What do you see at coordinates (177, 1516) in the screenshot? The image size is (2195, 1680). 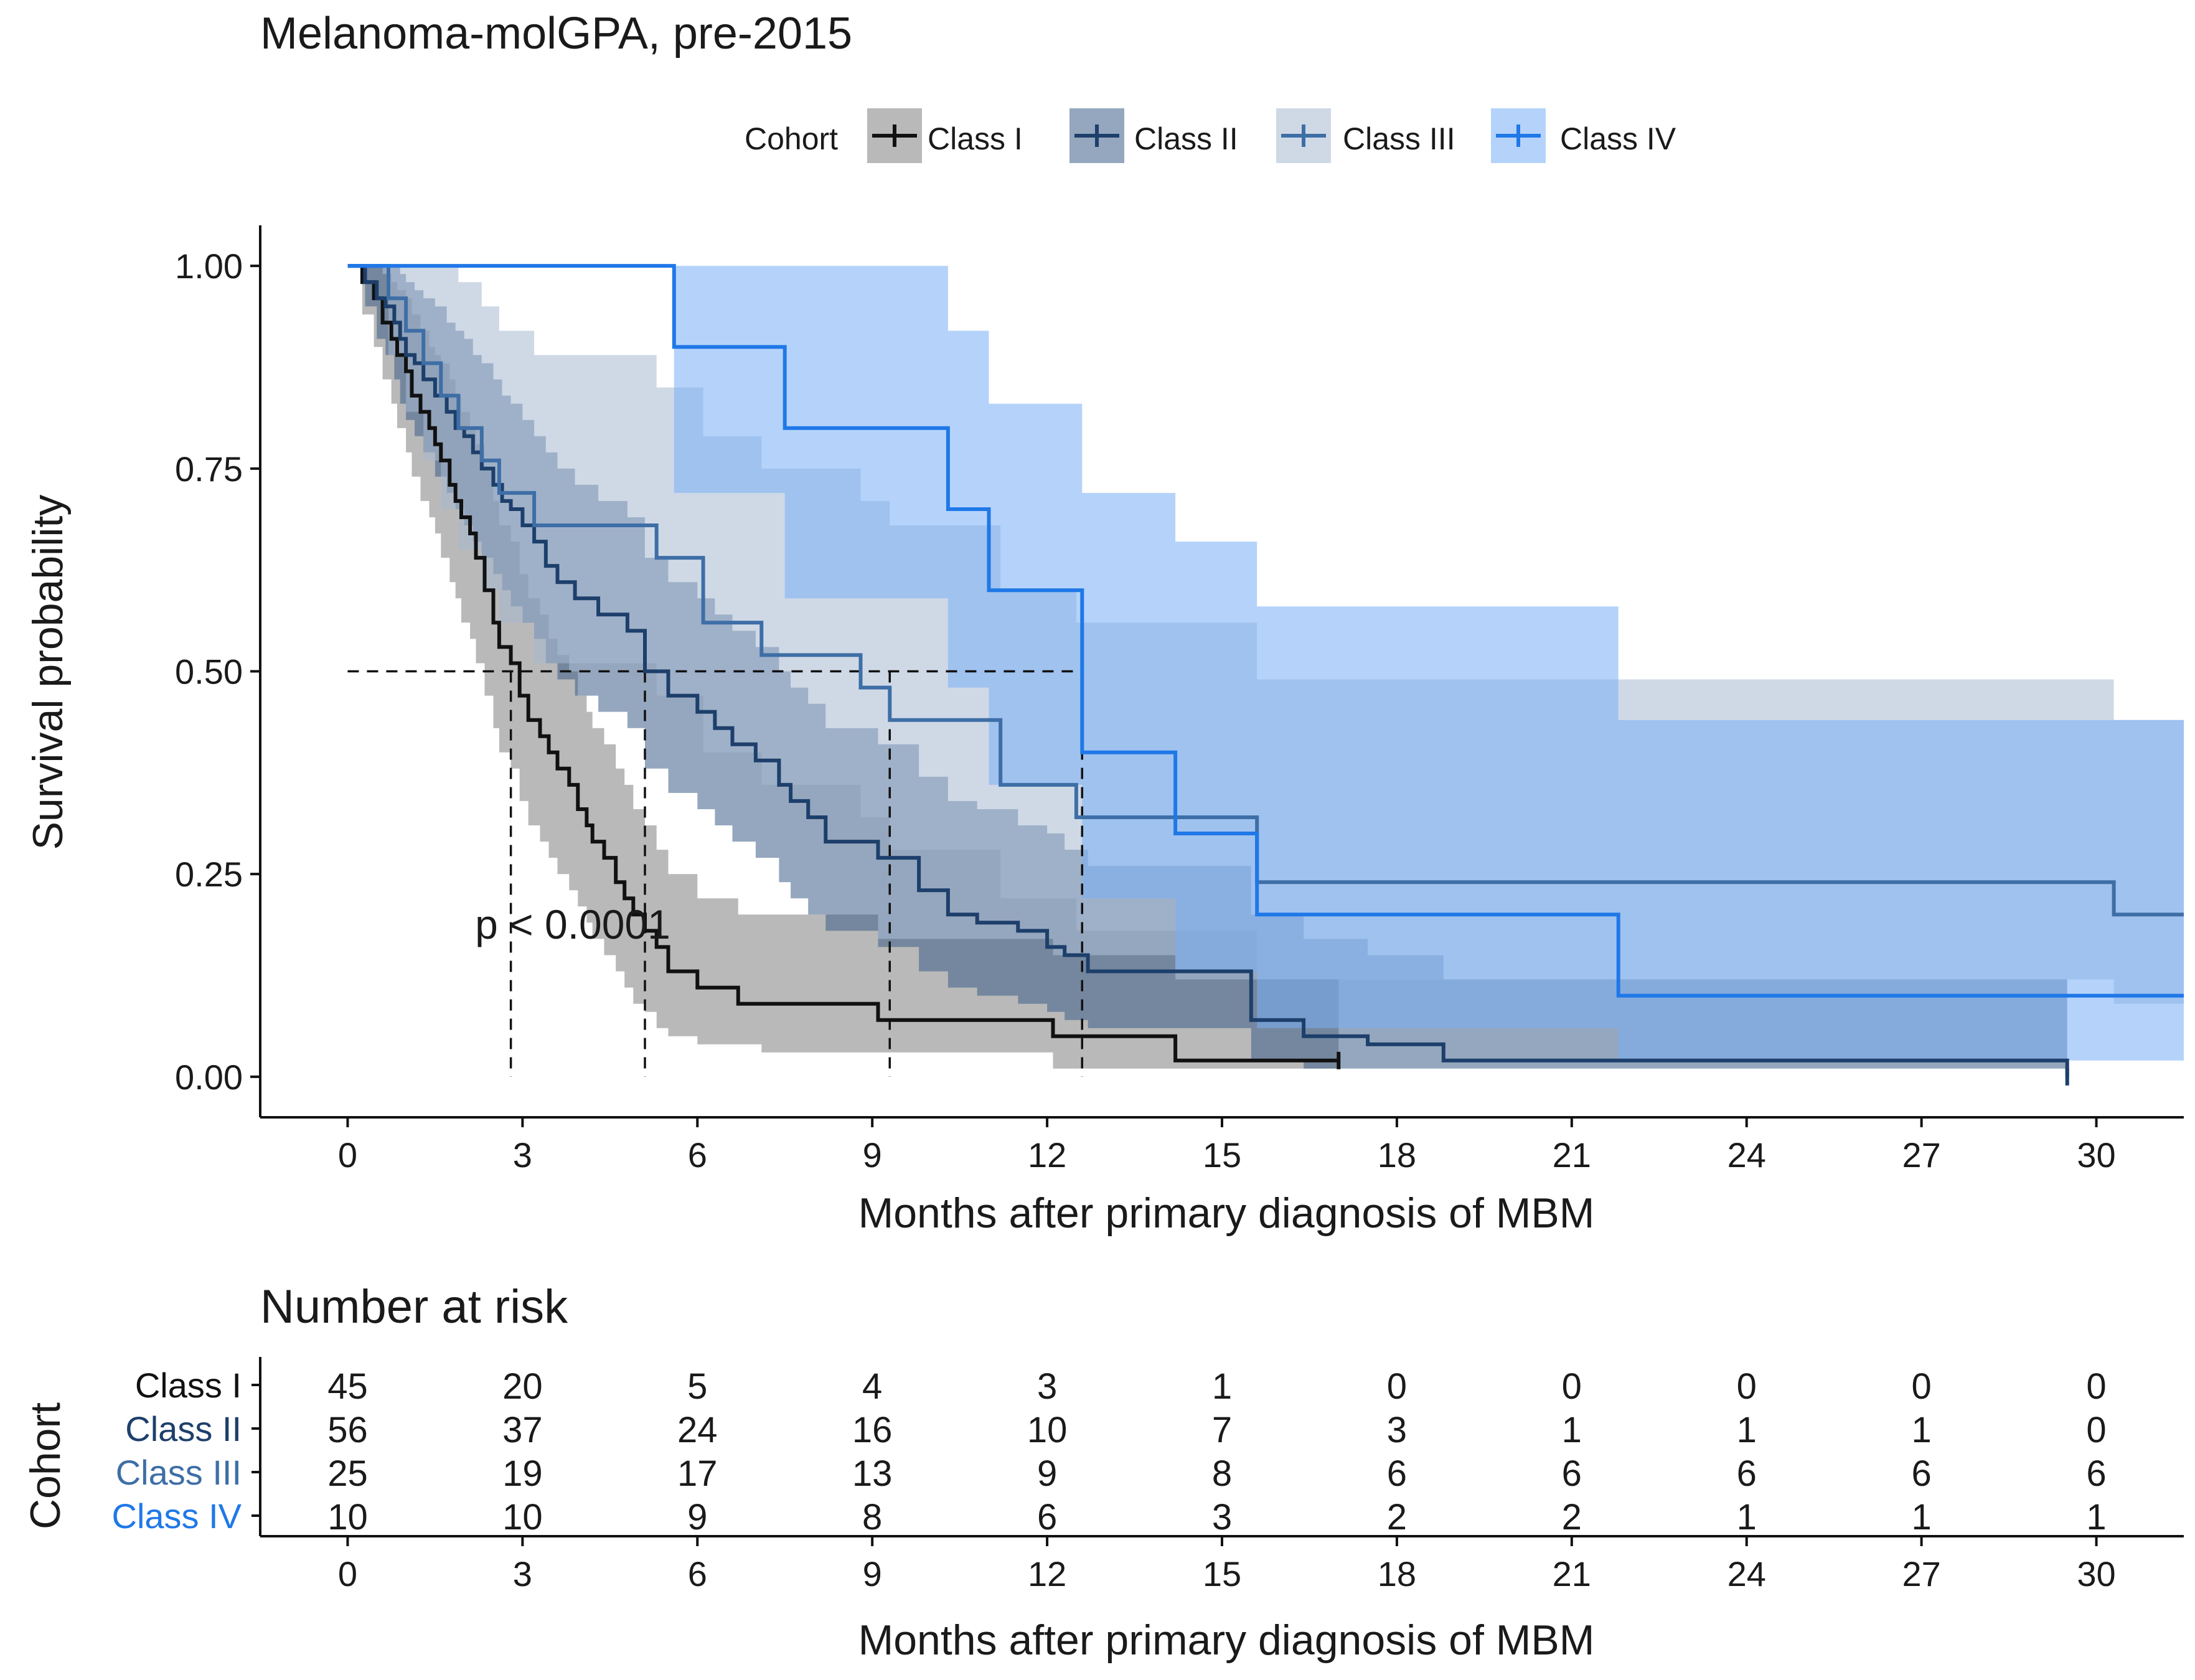 I see `risk-row-label-class-iv: Class IV` at bounding box center [177, 1516].